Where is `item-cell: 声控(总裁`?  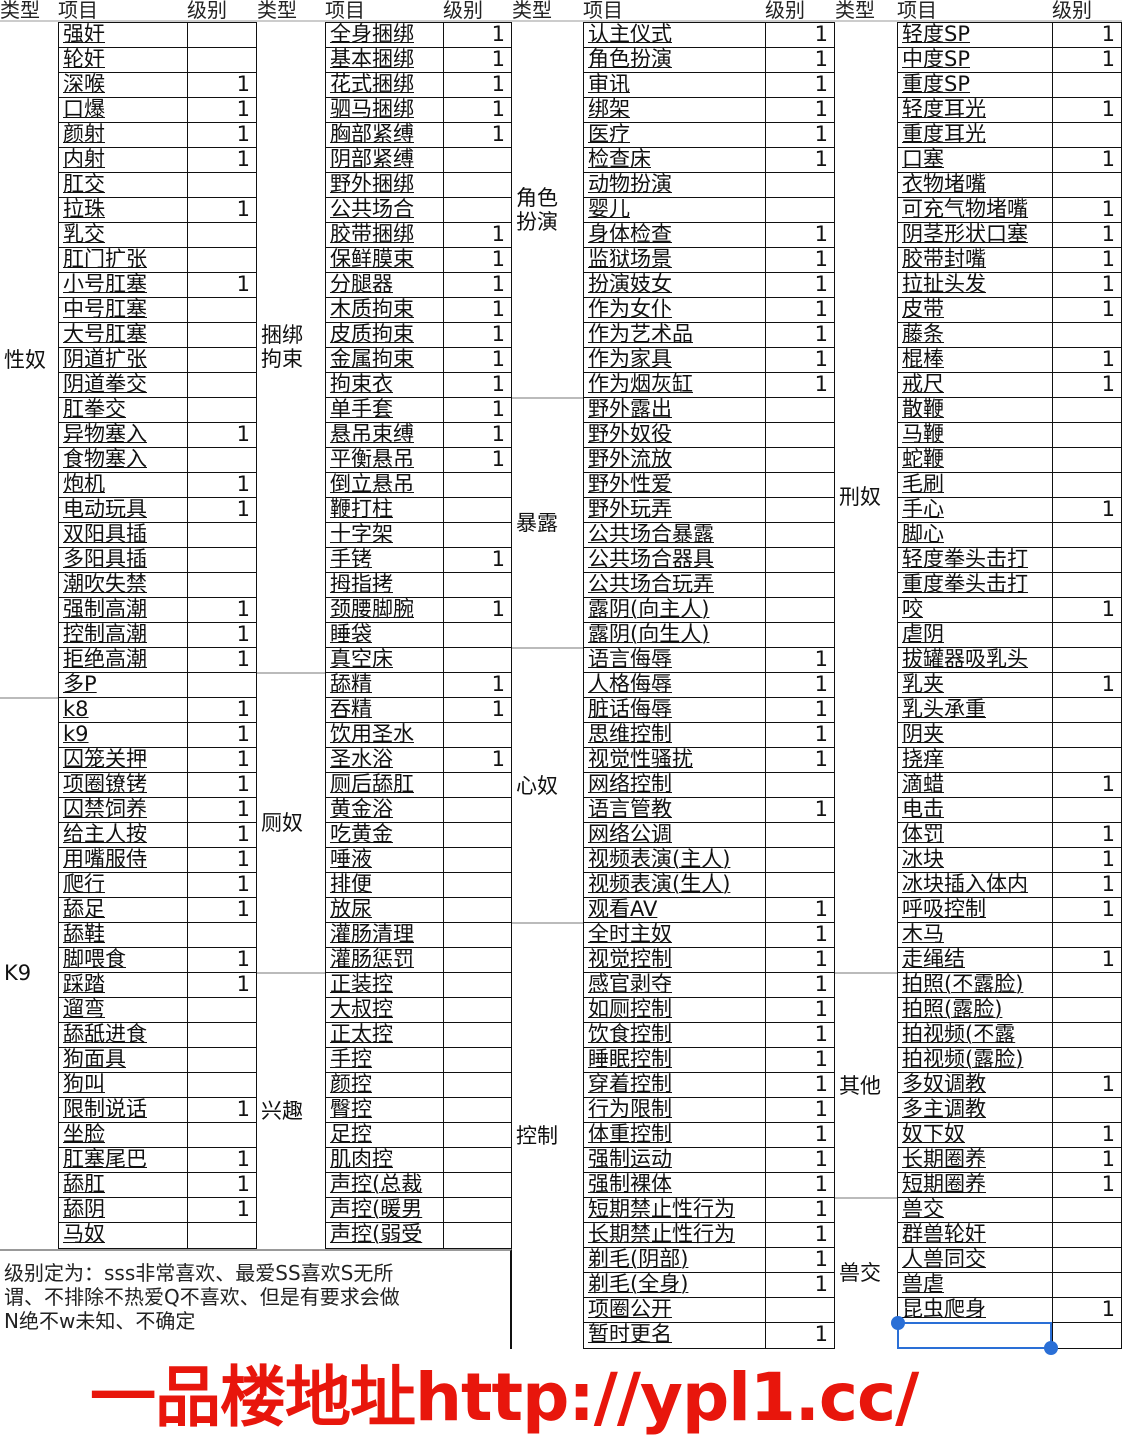 item-cell: 声控(总裁 is located at coordinates (384, 1185).